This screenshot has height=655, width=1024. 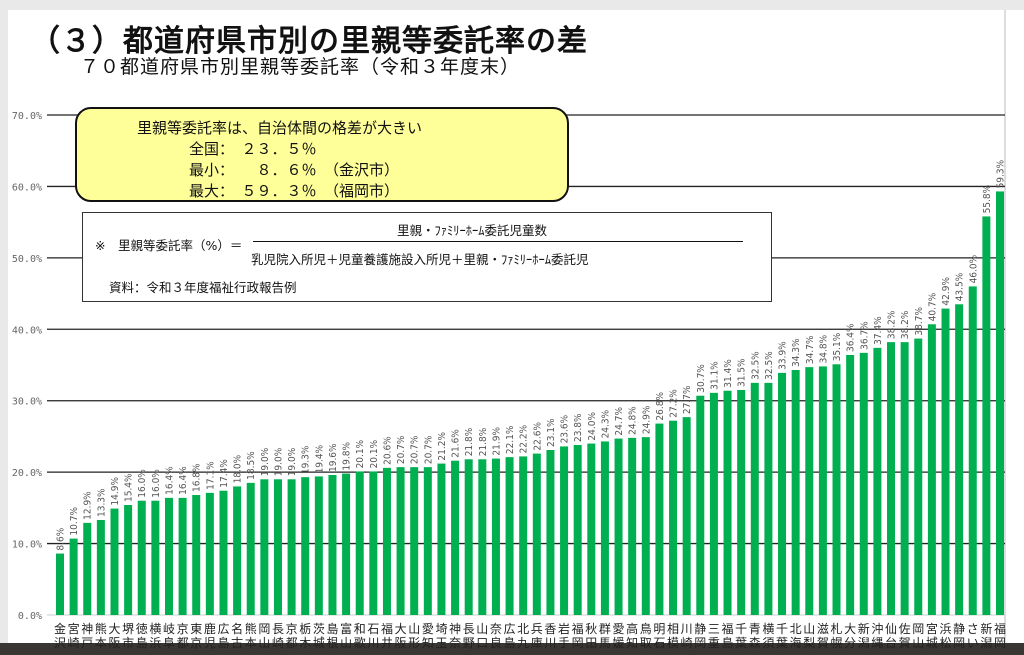 I want to click on x-tick-label: 和, so click(x=360, y=629).